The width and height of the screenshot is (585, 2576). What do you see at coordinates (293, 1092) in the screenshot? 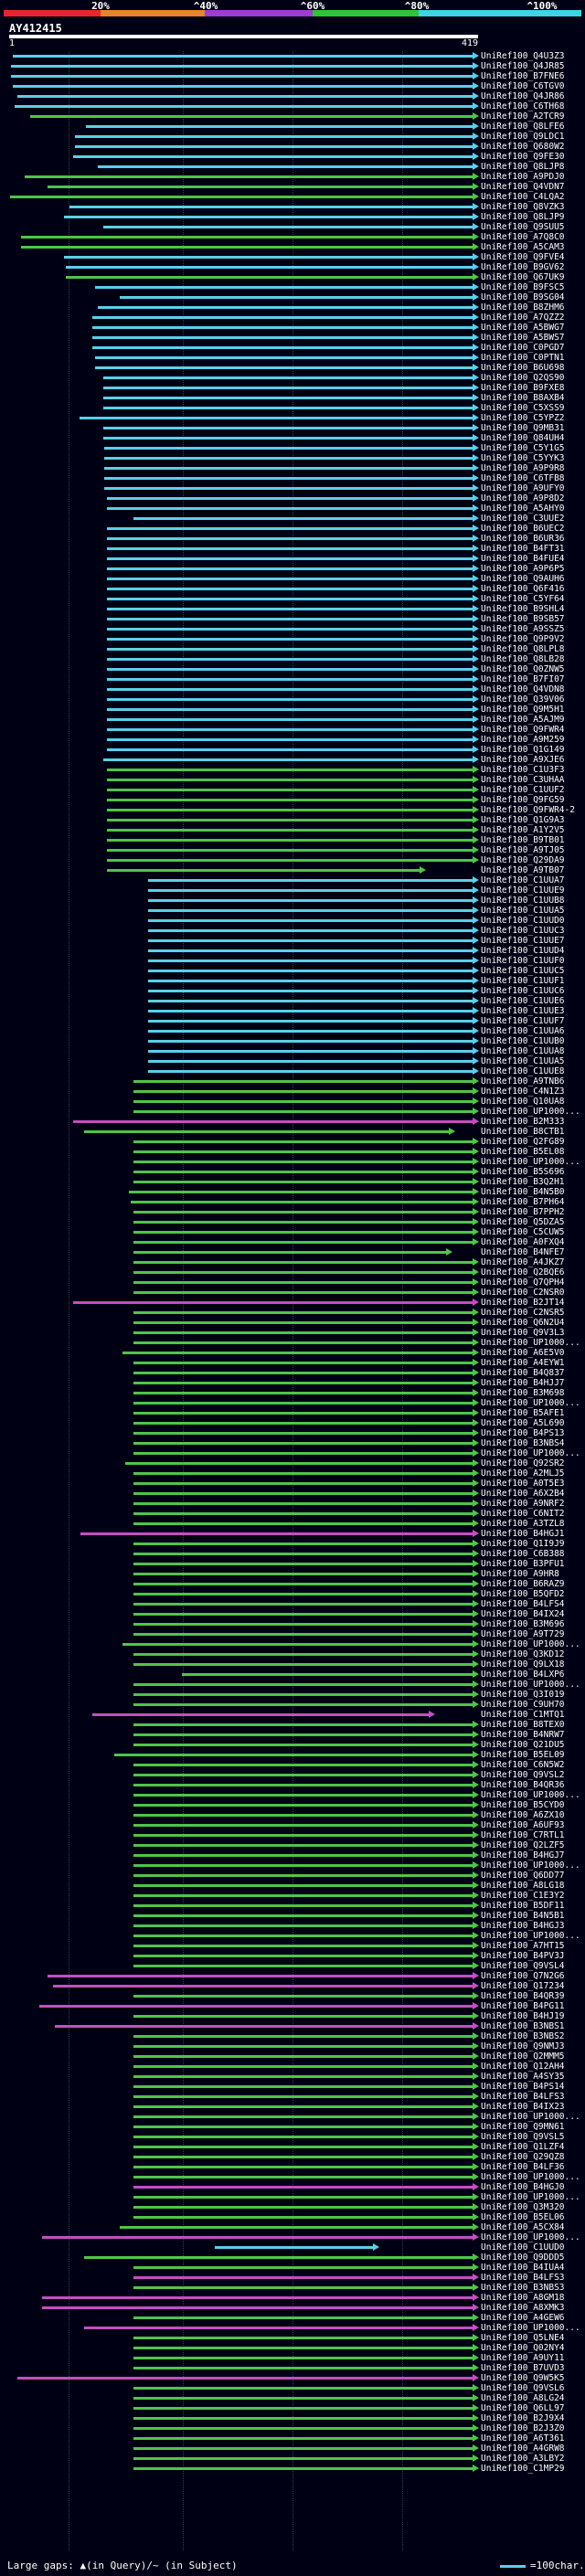
I see `hit-row: UniRef100_C4N1Z3` at bounding box center [293, 1092].